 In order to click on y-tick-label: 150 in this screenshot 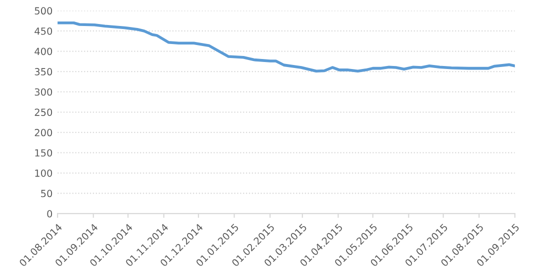, I will do `click(43, 153)`.